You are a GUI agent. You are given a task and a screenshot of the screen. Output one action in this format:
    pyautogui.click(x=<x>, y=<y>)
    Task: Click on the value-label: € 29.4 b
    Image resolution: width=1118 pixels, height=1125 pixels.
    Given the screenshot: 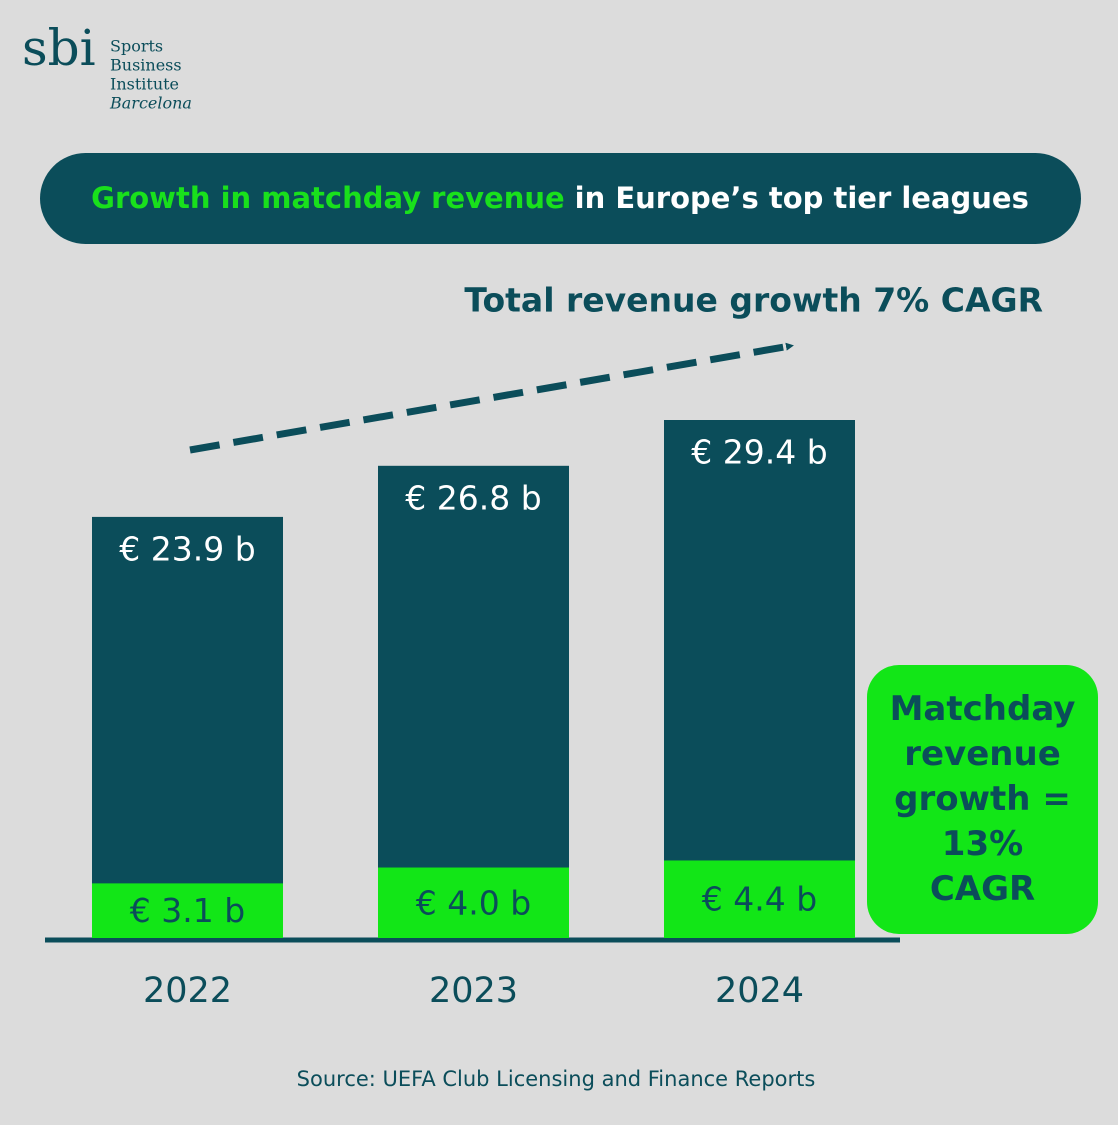 What is the action you would take?
    pyautogui.click(x=759, y=452)
    